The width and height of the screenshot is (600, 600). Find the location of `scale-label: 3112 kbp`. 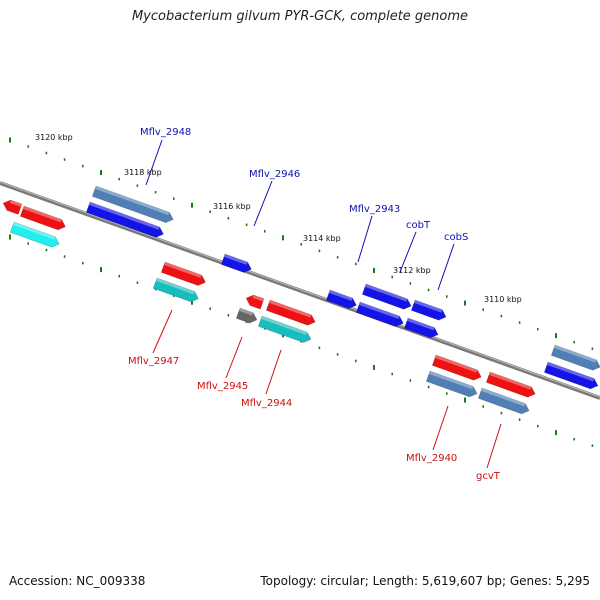

scale-label: 3112 kbp is located at coordinates (412, 270).